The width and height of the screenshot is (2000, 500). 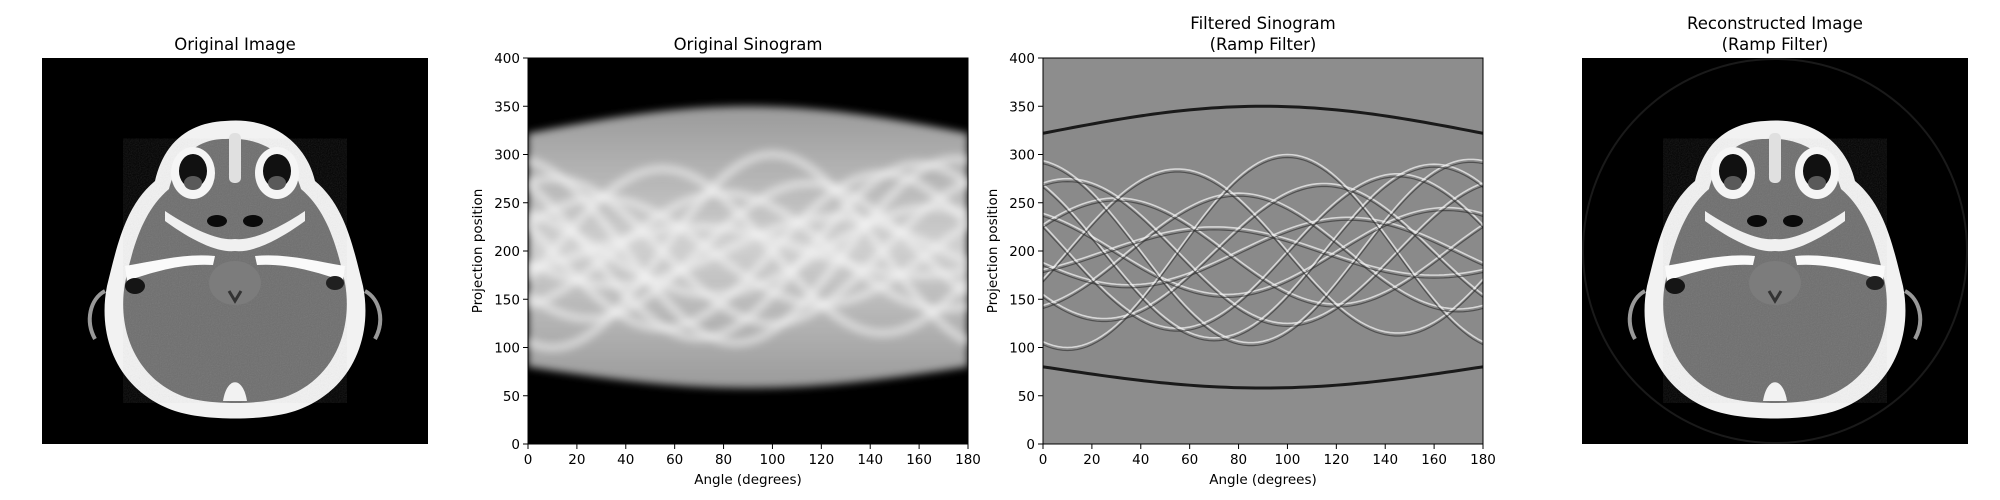 I want to click on filtered-bottom-edge, so click(x=1263, y=377).